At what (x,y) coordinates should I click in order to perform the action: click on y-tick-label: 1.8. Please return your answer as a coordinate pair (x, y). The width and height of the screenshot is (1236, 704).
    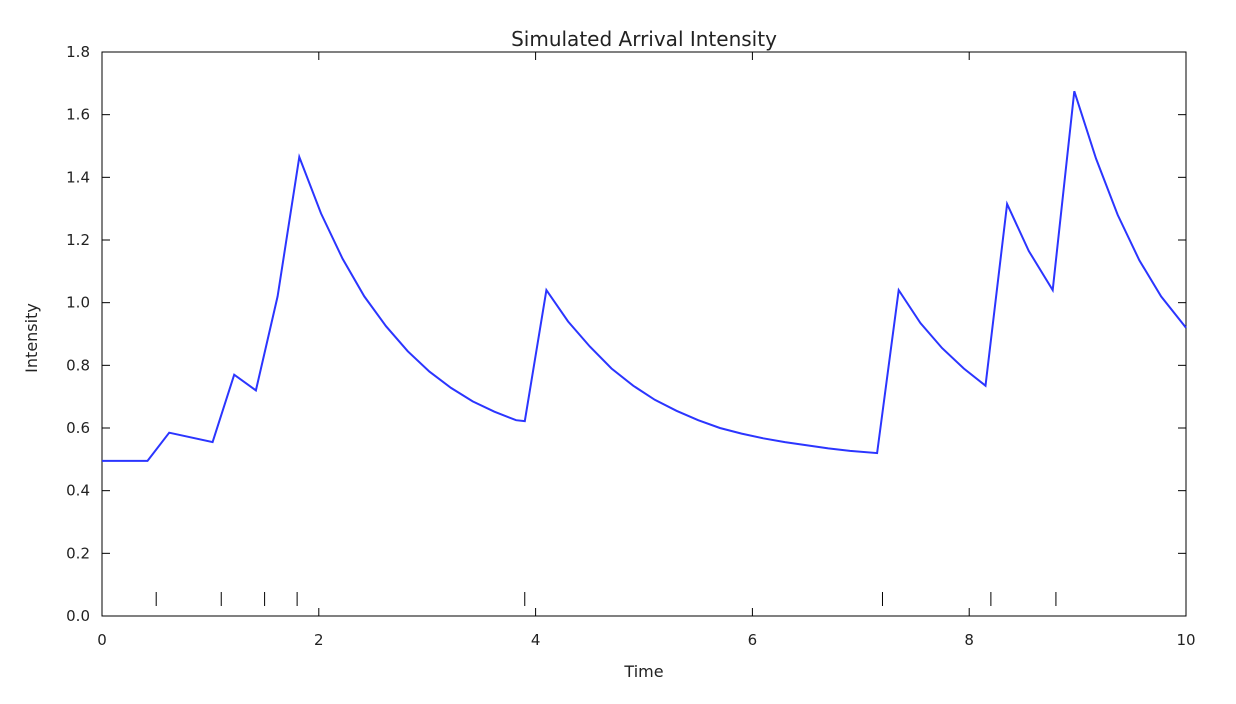
    Looking at the image, I should click on (78, 52).